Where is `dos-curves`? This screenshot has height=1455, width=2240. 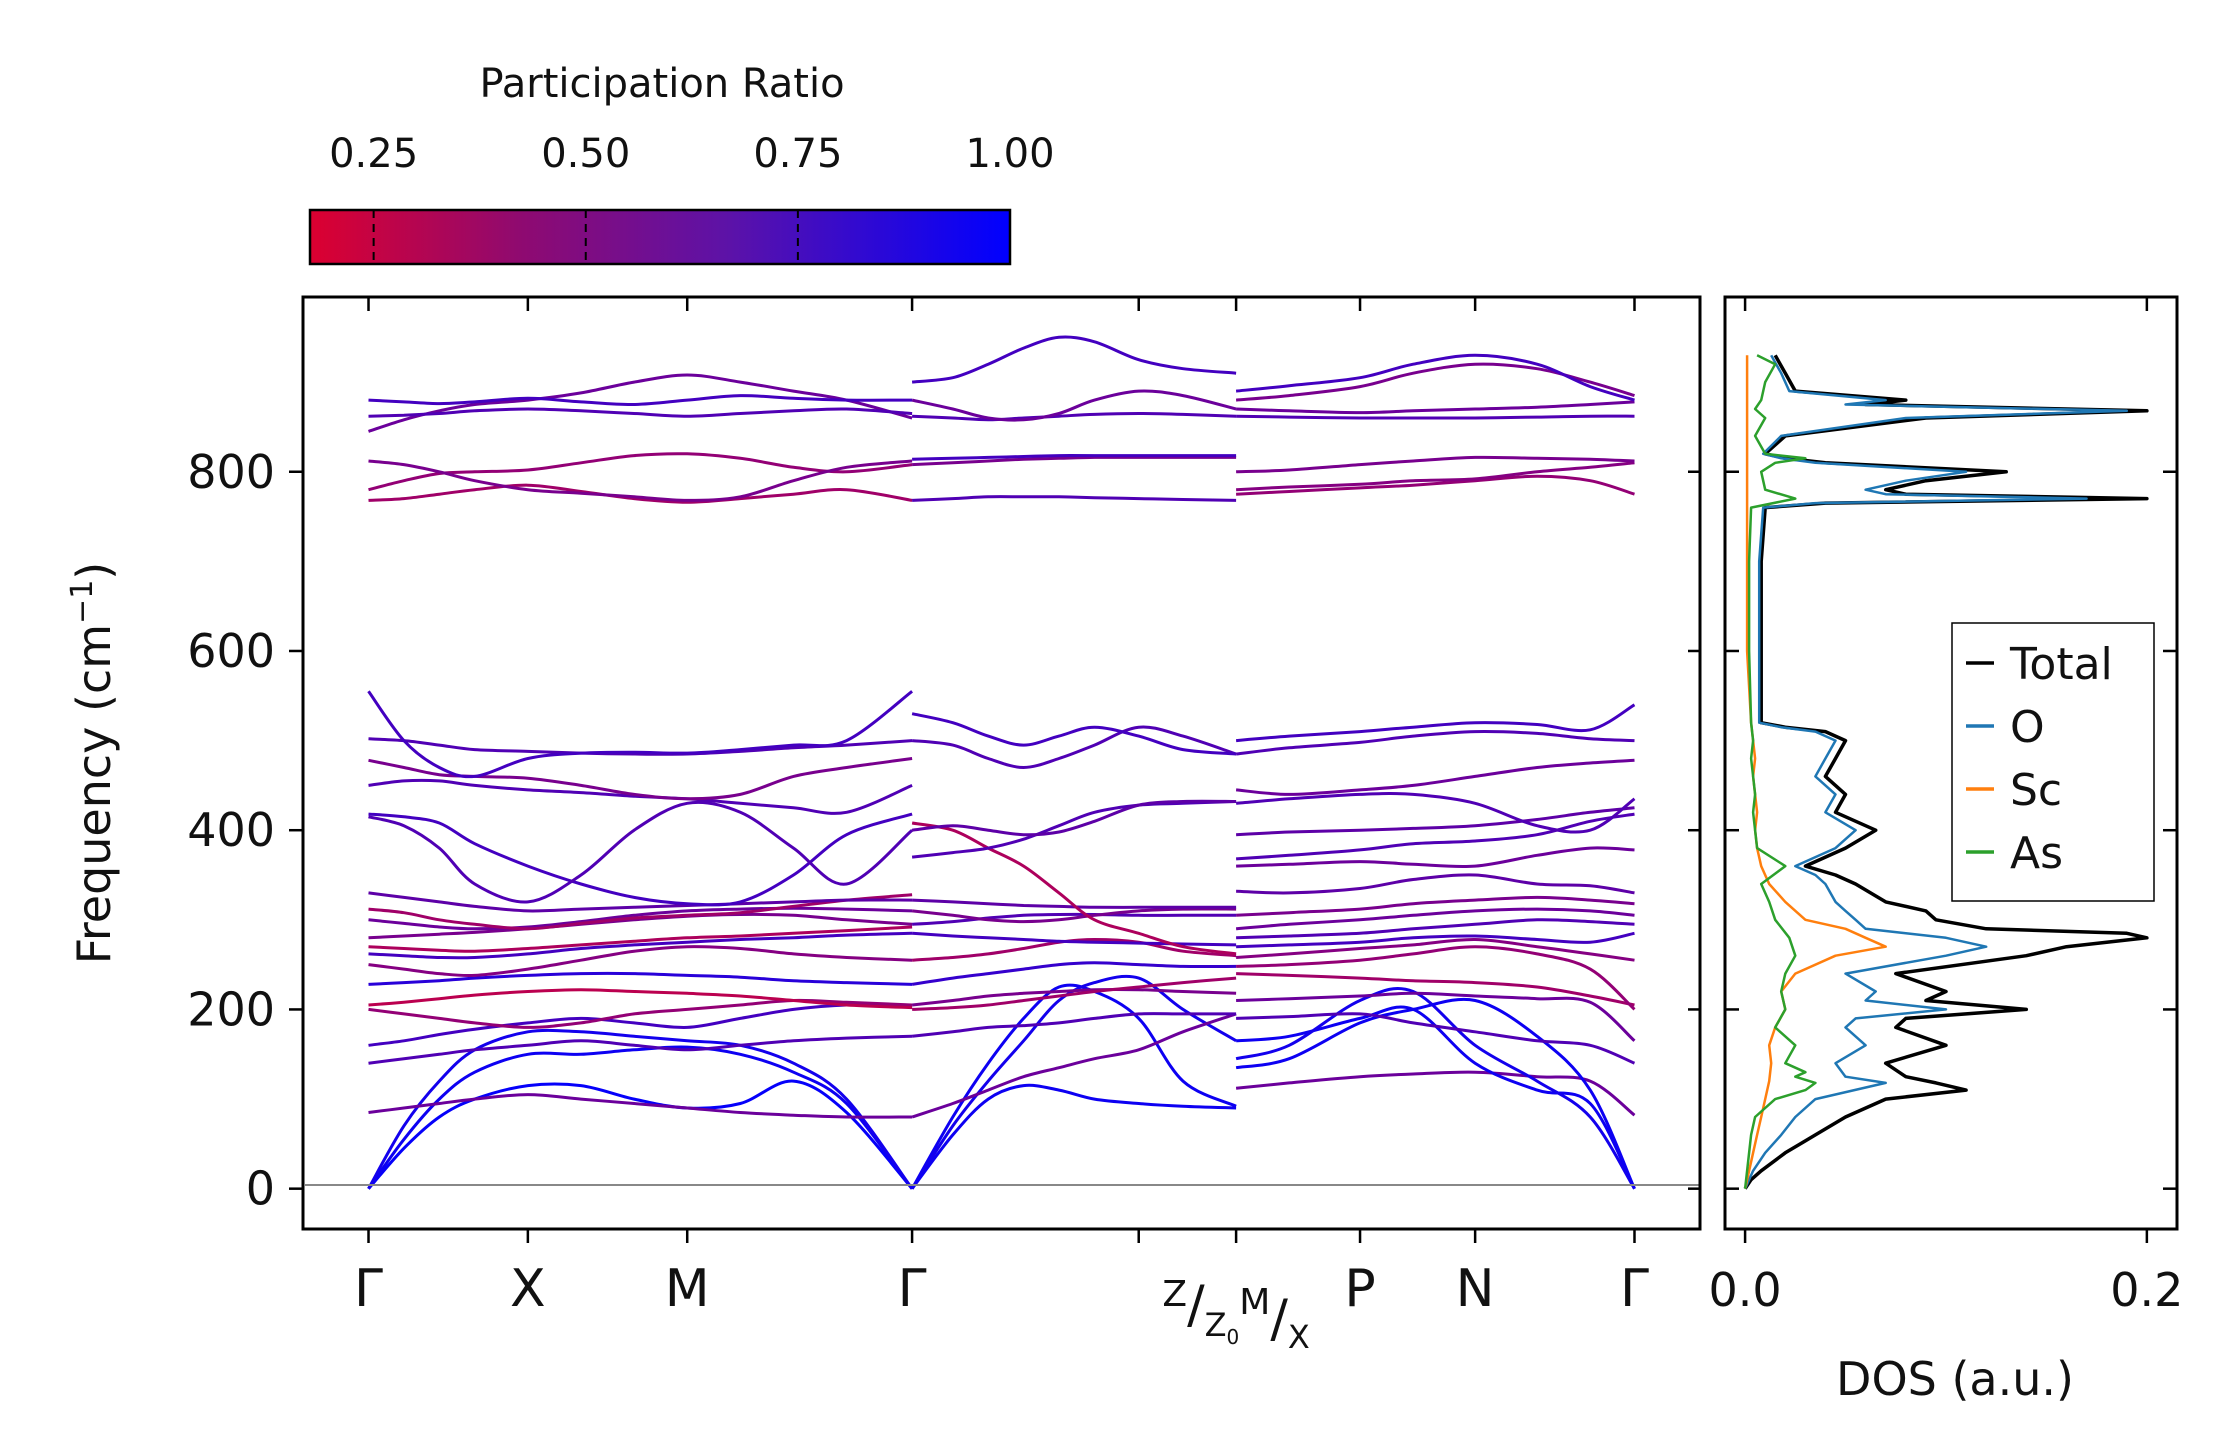 dos-curves is located at coordinates (1946, 772).